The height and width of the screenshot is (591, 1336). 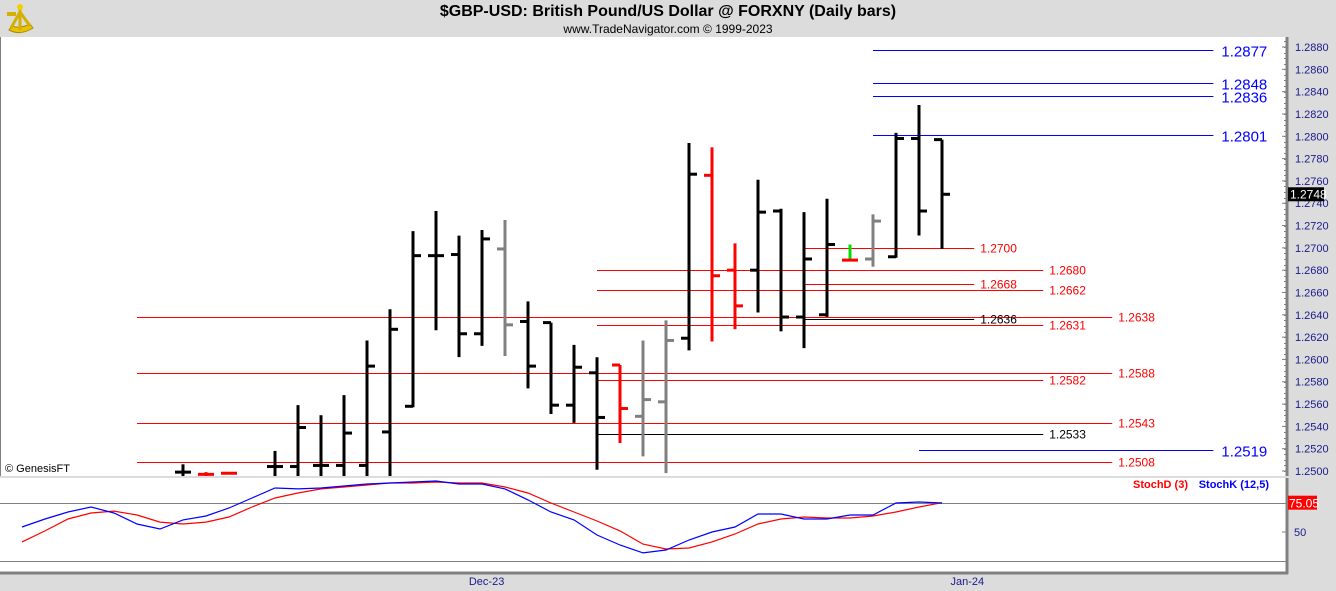 I want to click on level-label: 1.2848, so click(x=1244, y=85).